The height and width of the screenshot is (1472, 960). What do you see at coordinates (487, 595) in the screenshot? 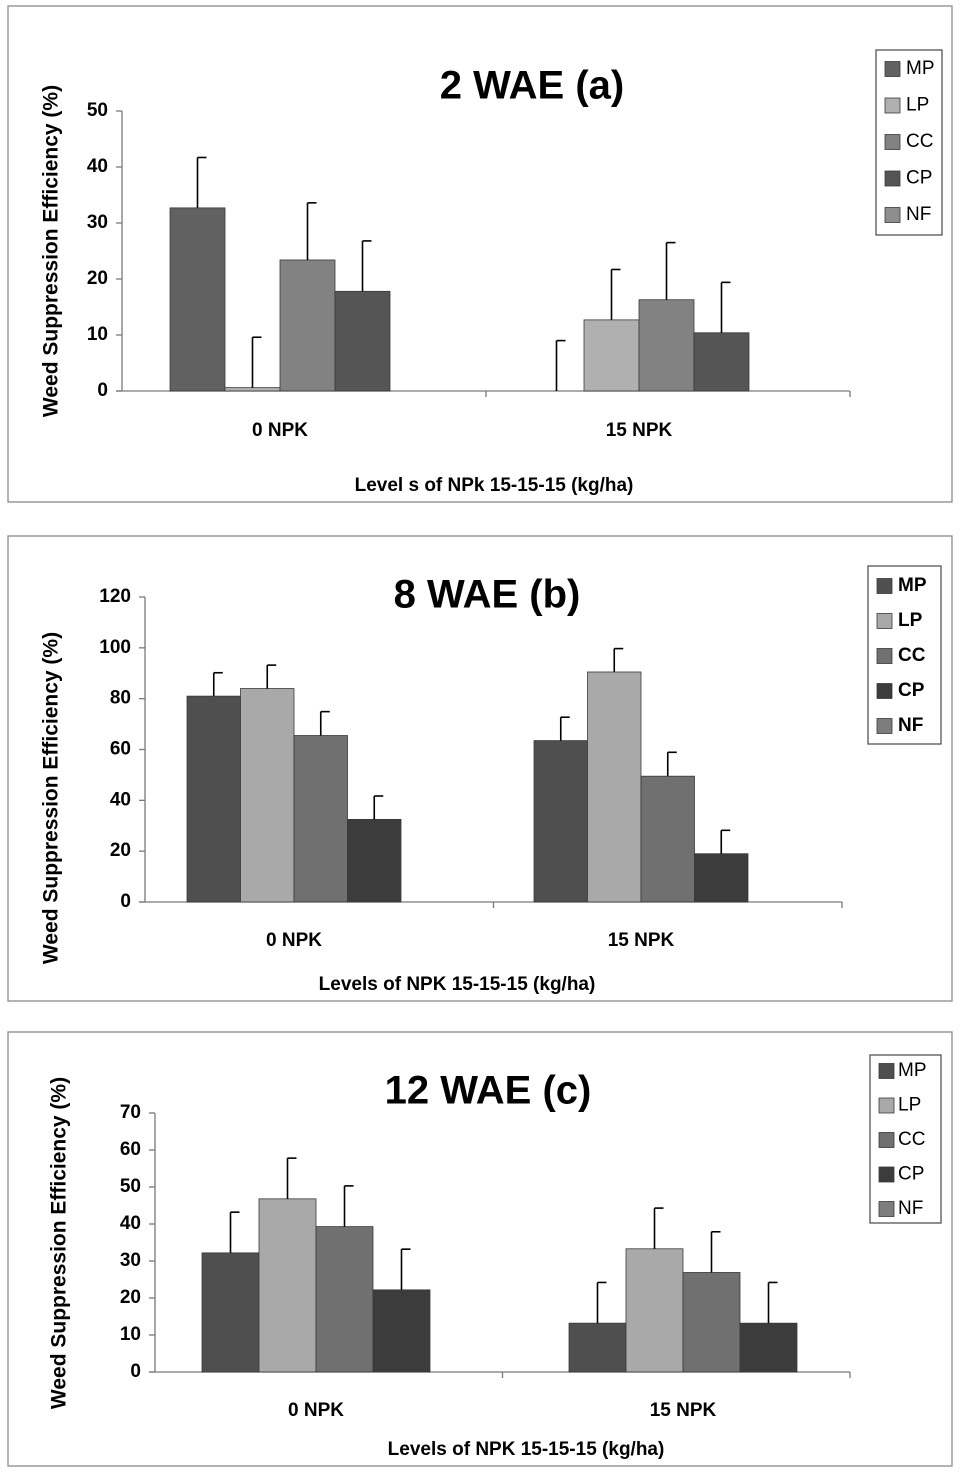
I see `chart-title: 8 WAE (b)` at bounding box center [487, 595].